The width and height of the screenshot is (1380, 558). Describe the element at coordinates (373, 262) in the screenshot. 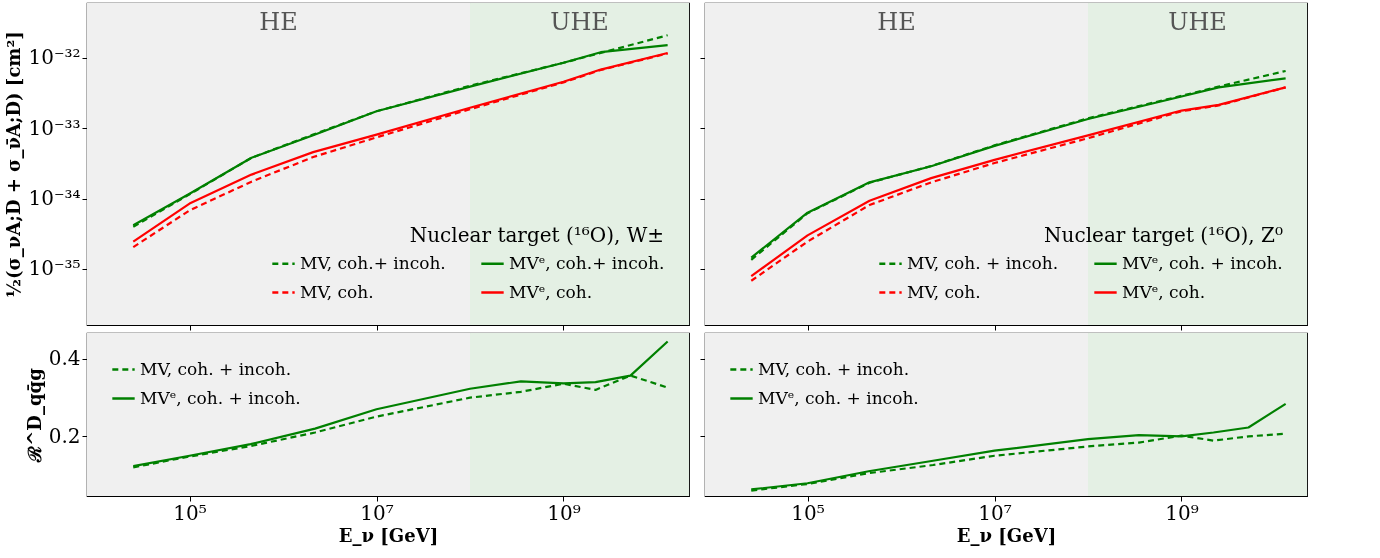

I see `legend-label: MV, coh.+ incoh.` at that location.